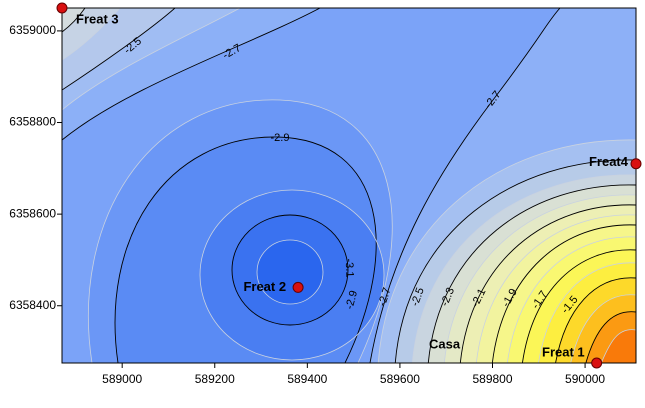 This screenshot has width=645, height=408. I want to click on well-label: Freat 3, so click(97, 18).